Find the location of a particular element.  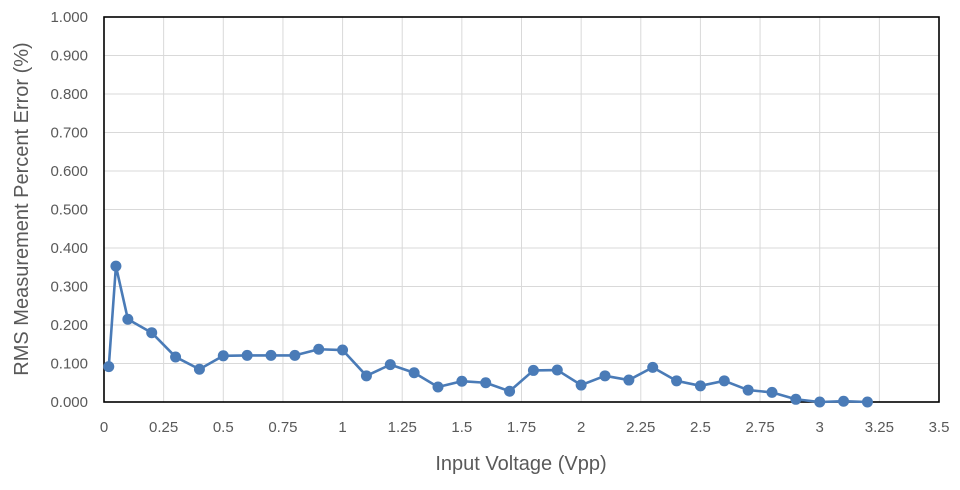

y-tick-label: 0.800 is located at coordinates (69, 94).